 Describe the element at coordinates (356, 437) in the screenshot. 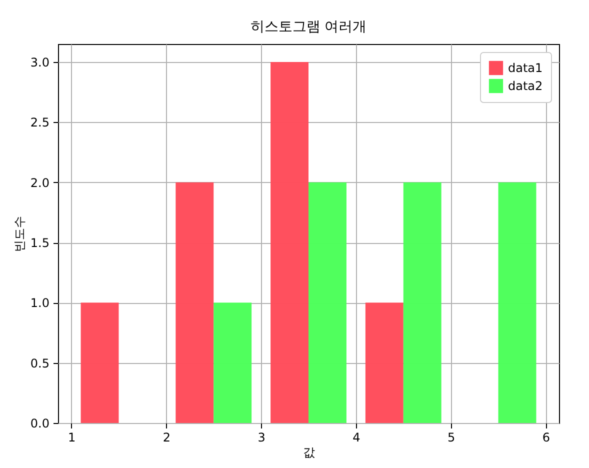

I see `x-tick-label: 4` at that location.